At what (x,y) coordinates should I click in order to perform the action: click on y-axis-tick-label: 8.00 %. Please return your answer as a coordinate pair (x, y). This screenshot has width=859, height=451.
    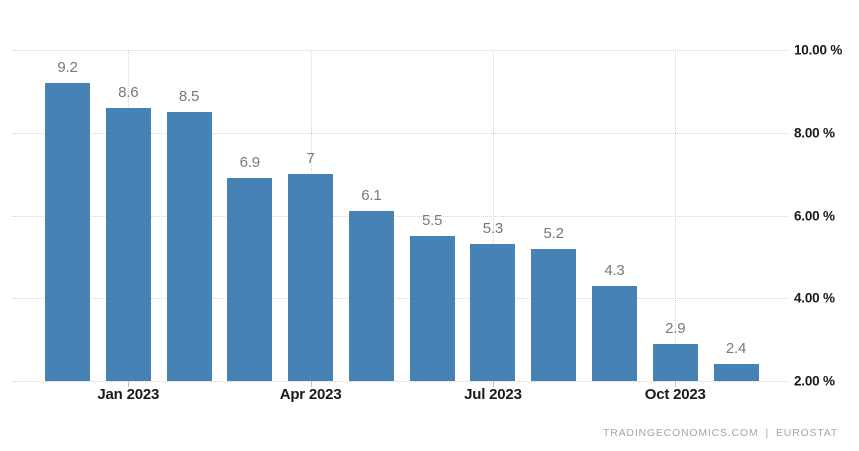
    Looking at the image, I should click on (814, 133).